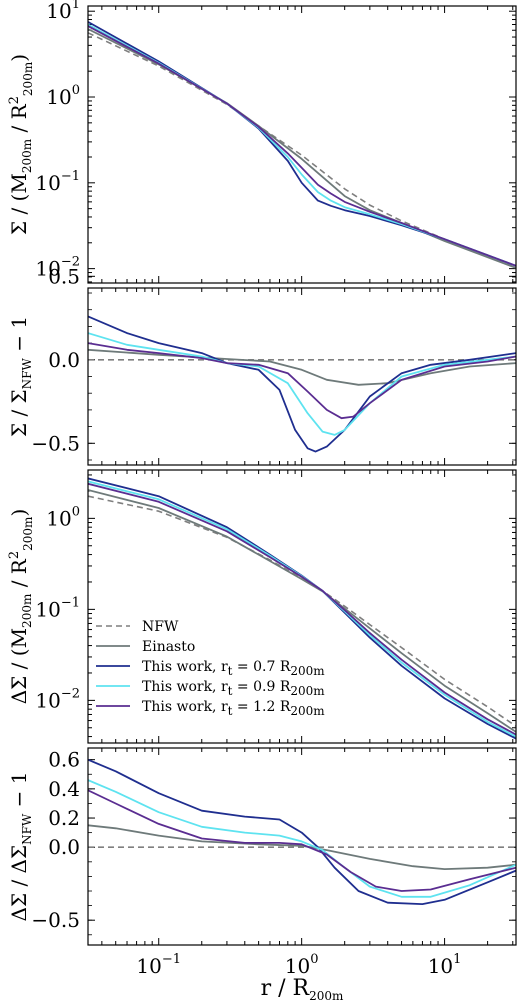 The image size is (520, 1006). Describe the element at coordinates (21, 607) in the screenshot. I see `y-axis-label: ΔΣ / (M200m / R2200m)` at that location.